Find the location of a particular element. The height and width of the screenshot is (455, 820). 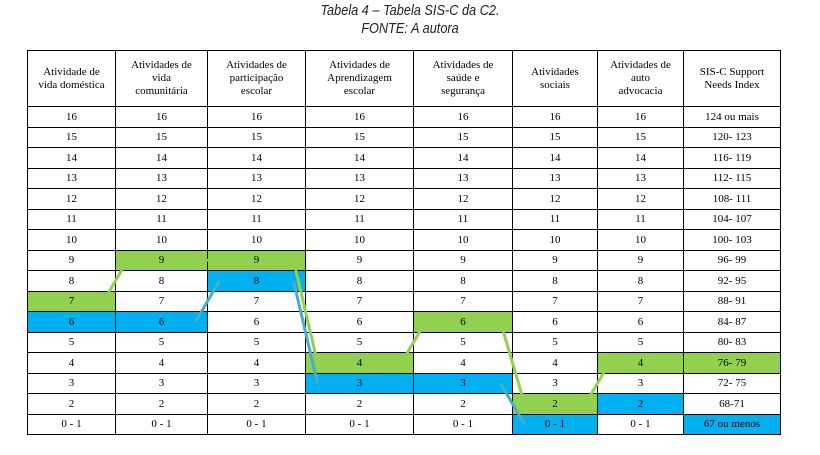

table-cell: 104- 107 is located at coordinates (732, 219).